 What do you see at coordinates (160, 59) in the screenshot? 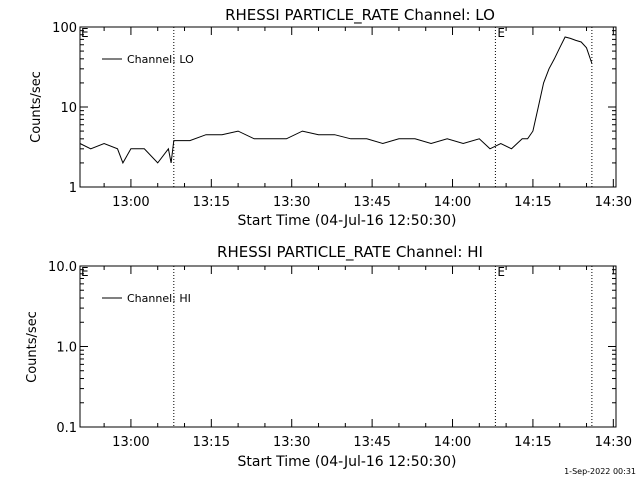
I see `legend-label-lo: Channel: LO` at bounding box center [160, 59].